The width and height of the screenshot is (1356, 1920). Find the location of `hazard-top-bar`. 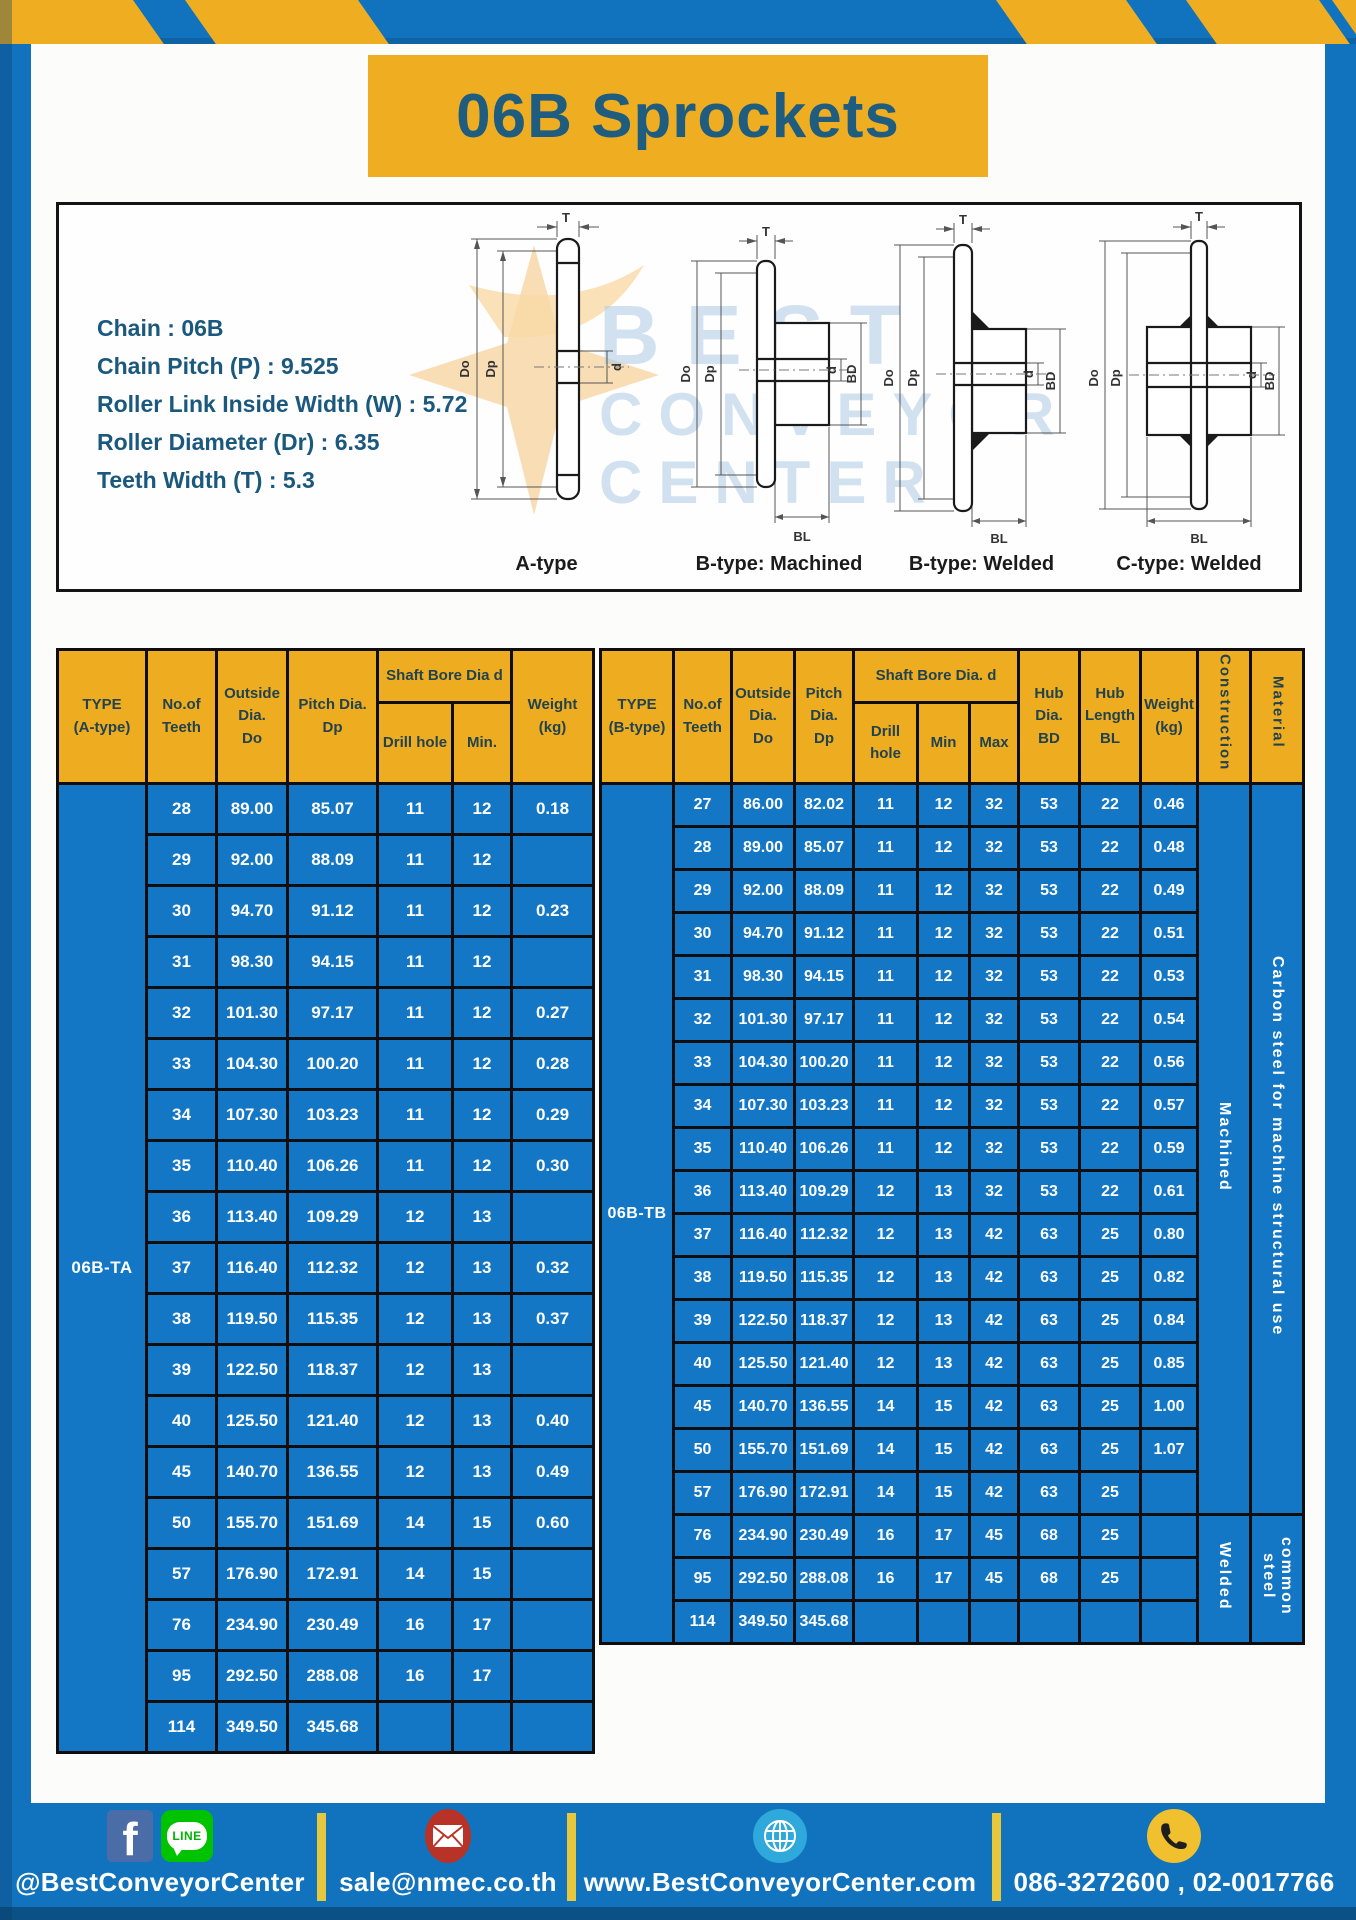

hazard-top-bar is located at coordinates (678, 22).